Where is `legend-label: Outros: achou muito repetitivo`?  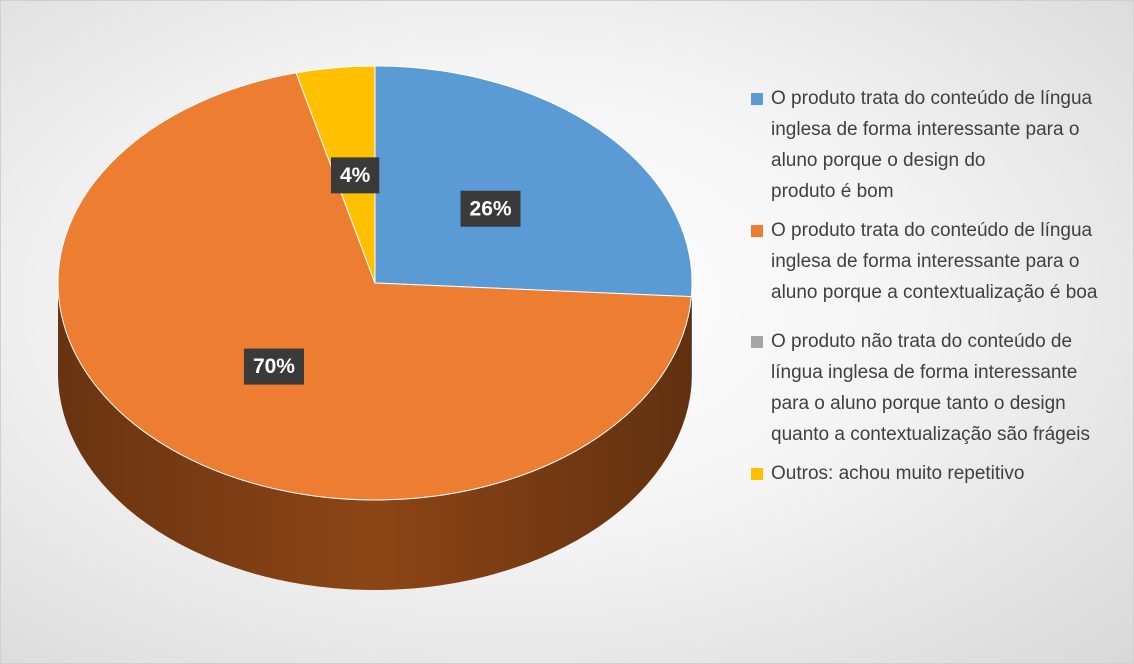
legend-label: Outros: achou muito repetitivo is located at coordinates (898, 473).